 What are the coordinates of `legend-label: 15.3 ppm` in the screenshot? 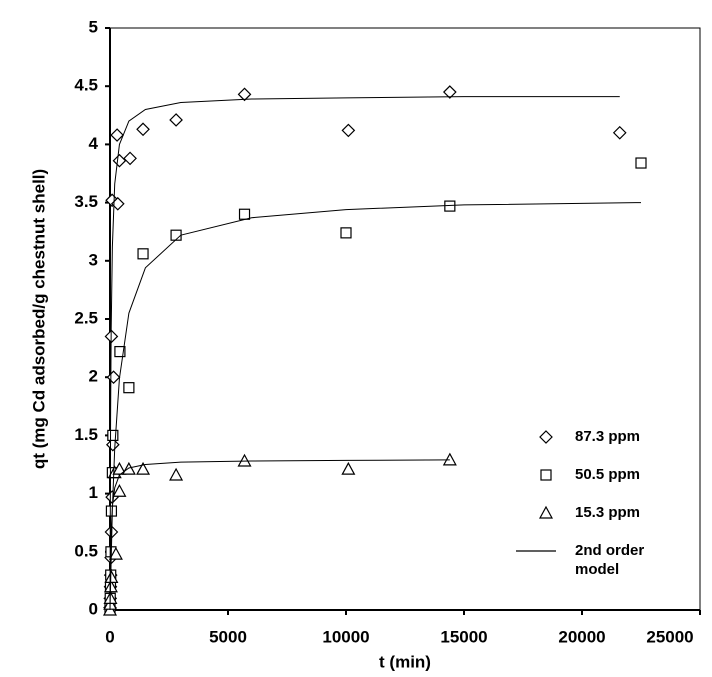 It's located at (608, 512).